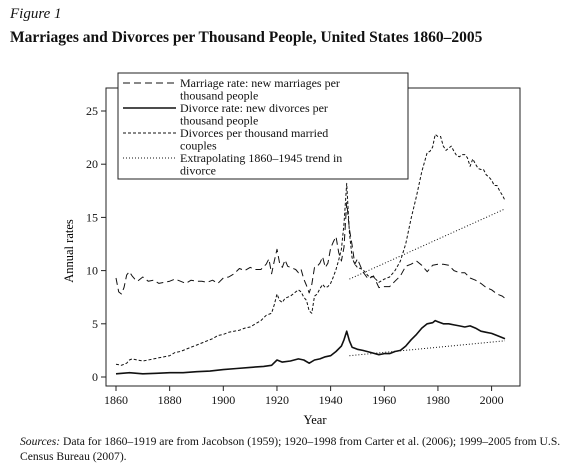 The height and width of the screenshot is (475, 583). Describe the element at coordinates (261, 164) in the screenshot. I see `legend-label-3: Extrapolating 1860–1945 trend in divorce` at that location.